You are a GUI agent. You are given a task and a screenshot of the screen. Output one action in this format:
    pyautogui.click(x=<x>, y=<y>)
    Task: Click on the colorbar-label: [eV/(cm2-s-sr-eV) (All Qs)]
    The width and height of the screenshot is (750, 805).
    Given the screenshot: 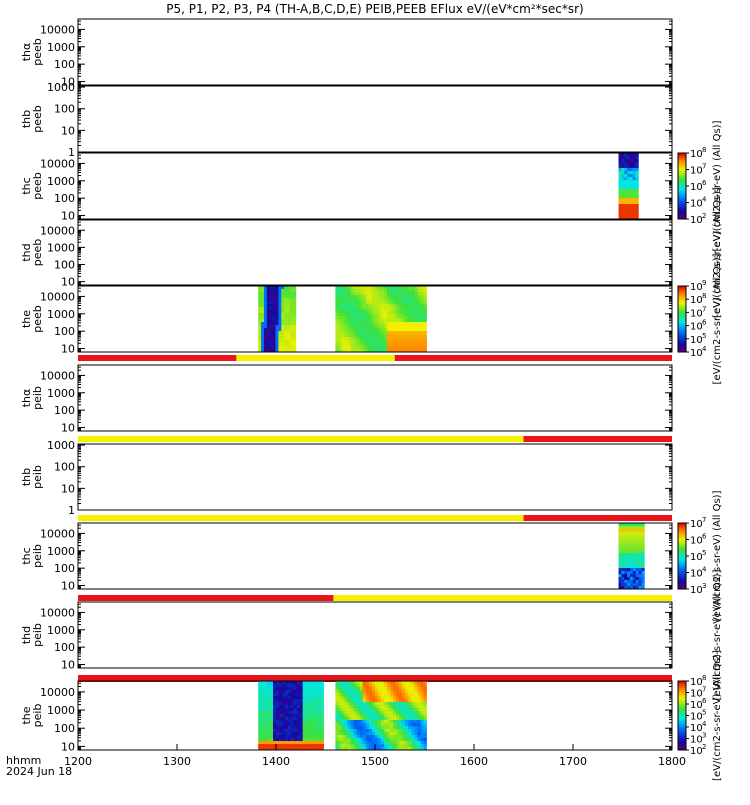 What is the action you would take?
    pyautogui.click(x=717, y=634)
    